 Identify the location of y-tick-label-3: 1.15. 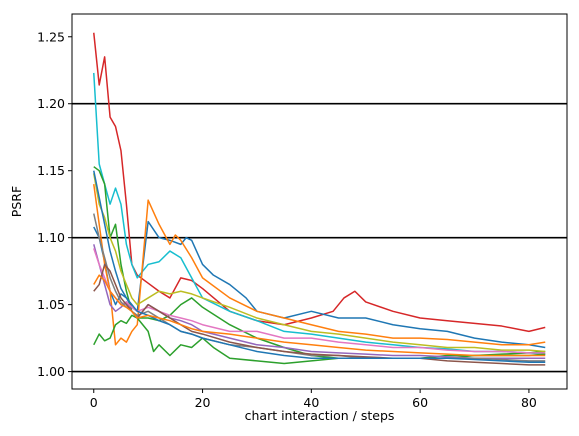
(51, 170).